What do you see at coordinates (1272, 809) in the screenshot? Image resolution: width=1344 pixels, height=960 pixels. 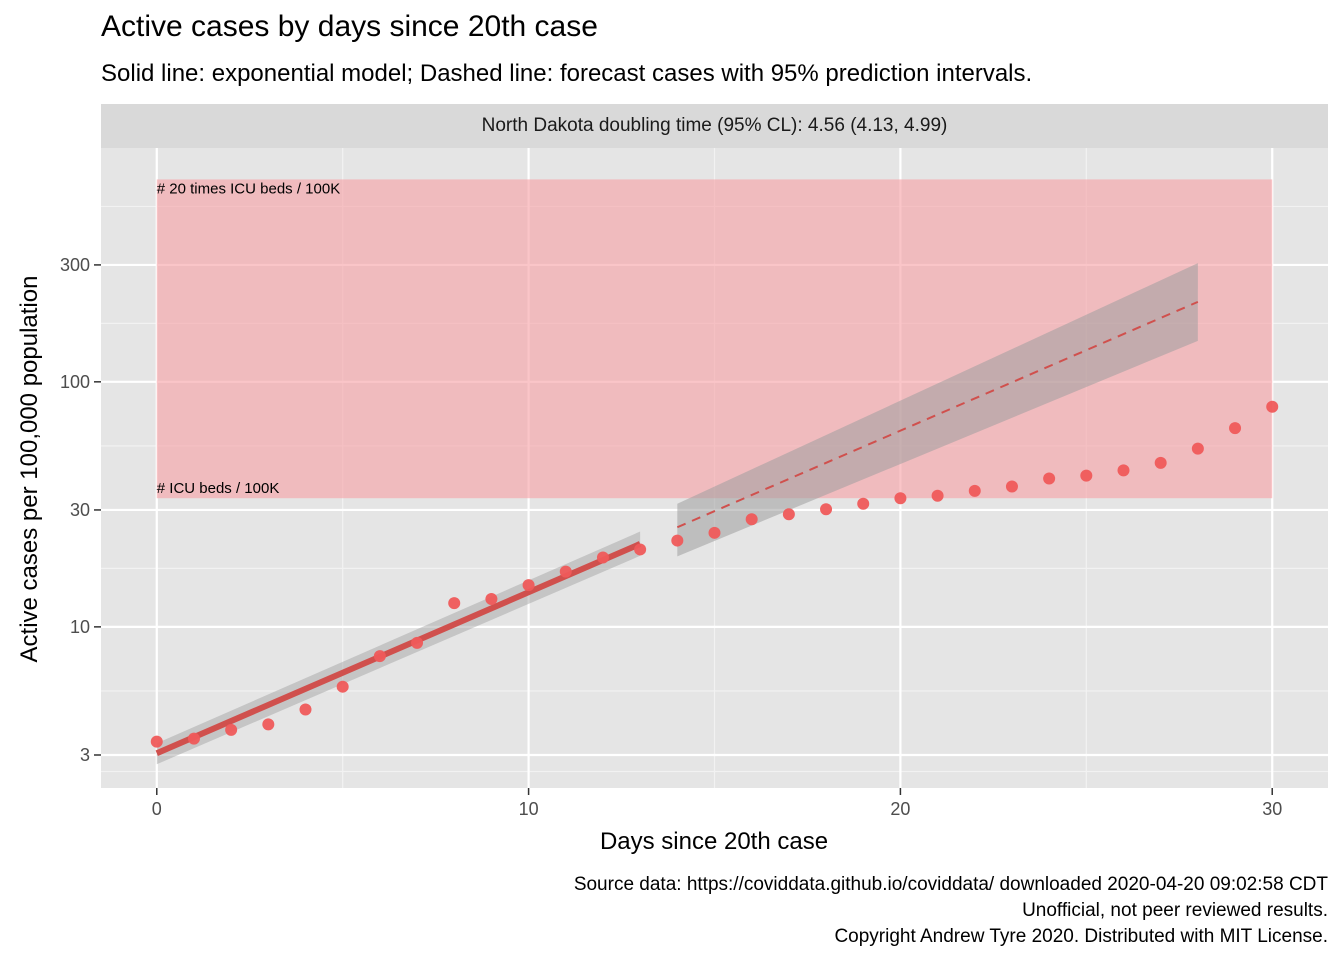 I see `x-tick-label: 30` at bounding box center [1272, 809].